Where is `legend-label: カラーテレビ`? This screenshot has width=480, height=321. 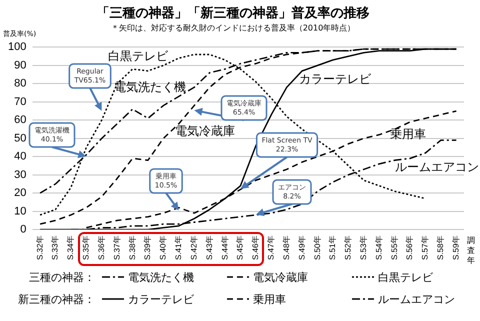
legend-label: カラーテレビ is located at coordinates (161, 299).